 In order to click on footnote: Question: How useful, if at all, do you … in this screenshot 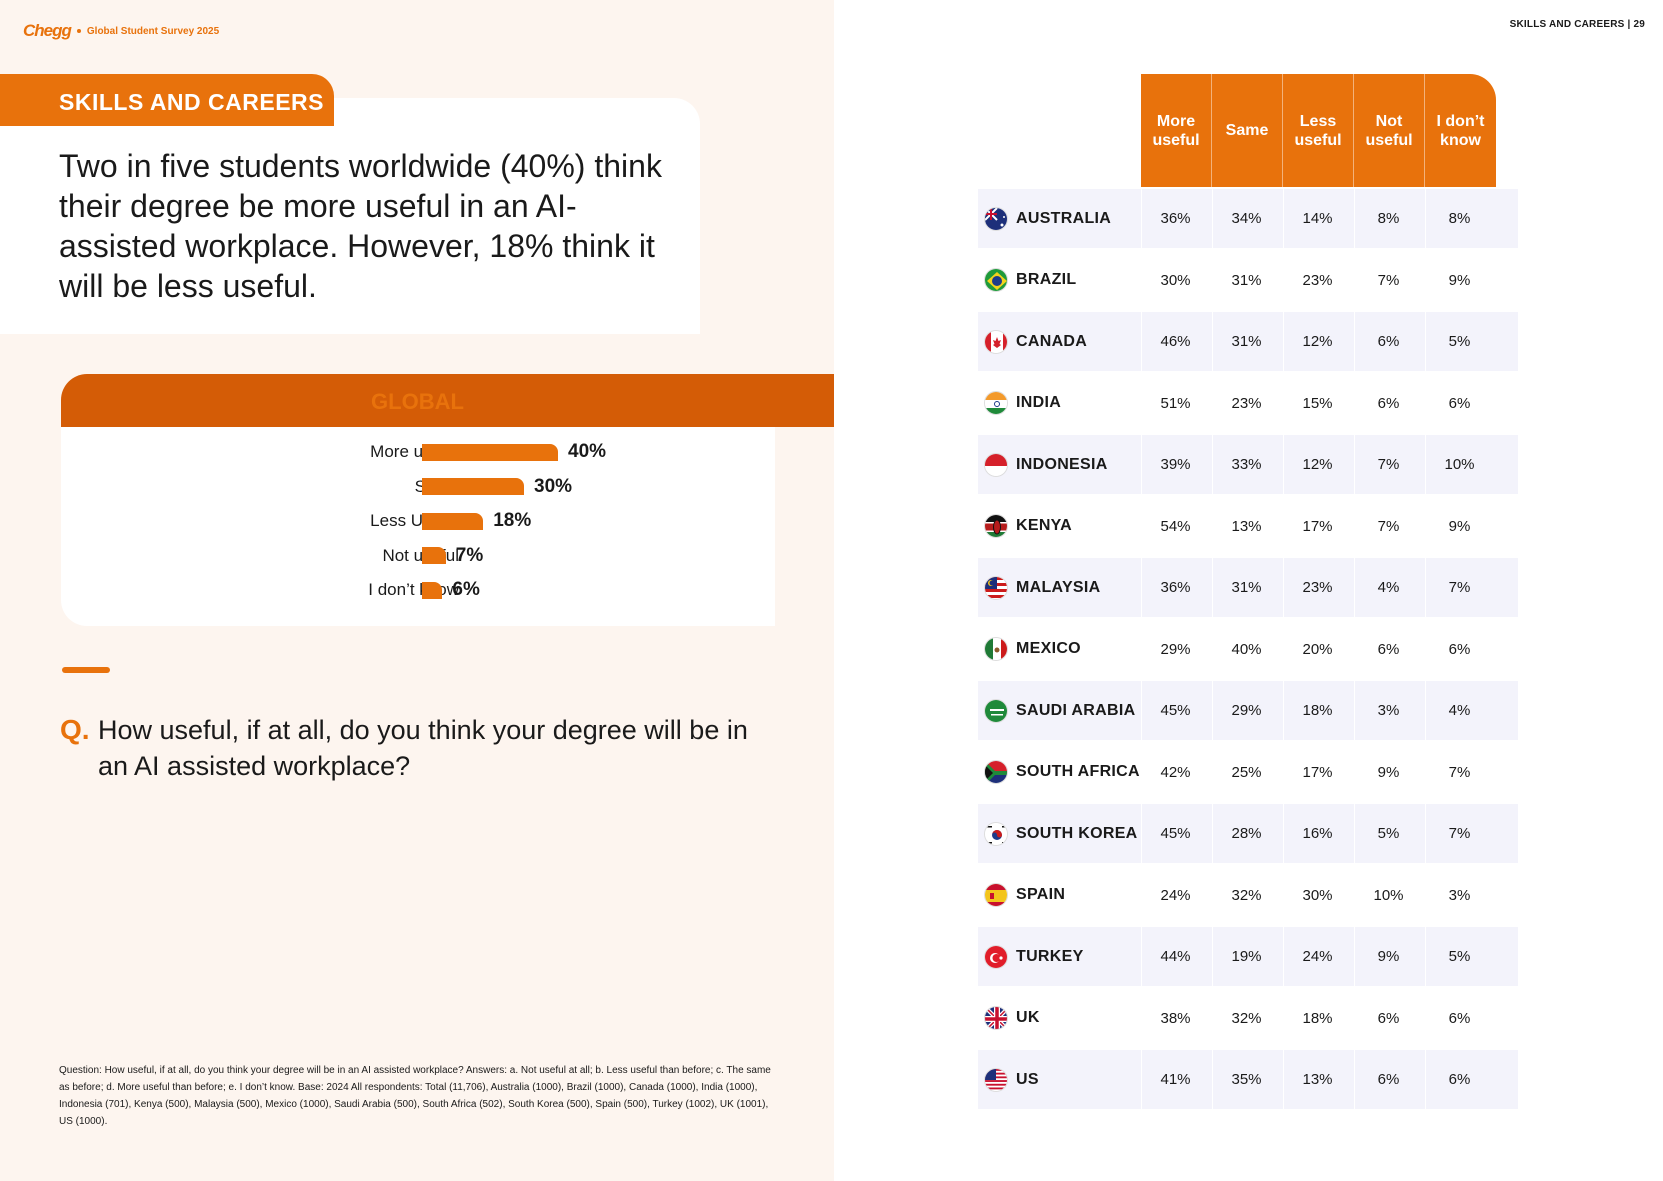, I will do `click(415, 1096)`.